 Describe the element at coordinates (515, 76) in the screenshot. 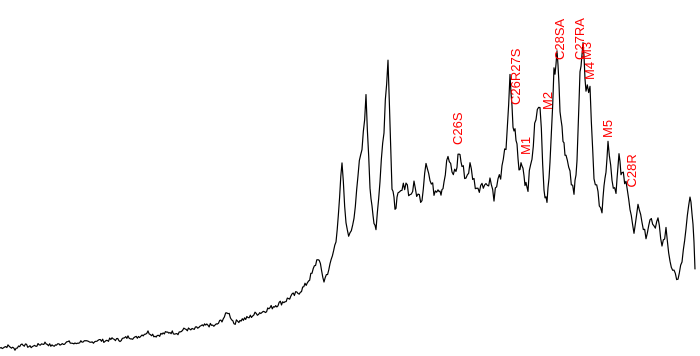

I see `peak-label-c26r27s: C26R27S` at that location.